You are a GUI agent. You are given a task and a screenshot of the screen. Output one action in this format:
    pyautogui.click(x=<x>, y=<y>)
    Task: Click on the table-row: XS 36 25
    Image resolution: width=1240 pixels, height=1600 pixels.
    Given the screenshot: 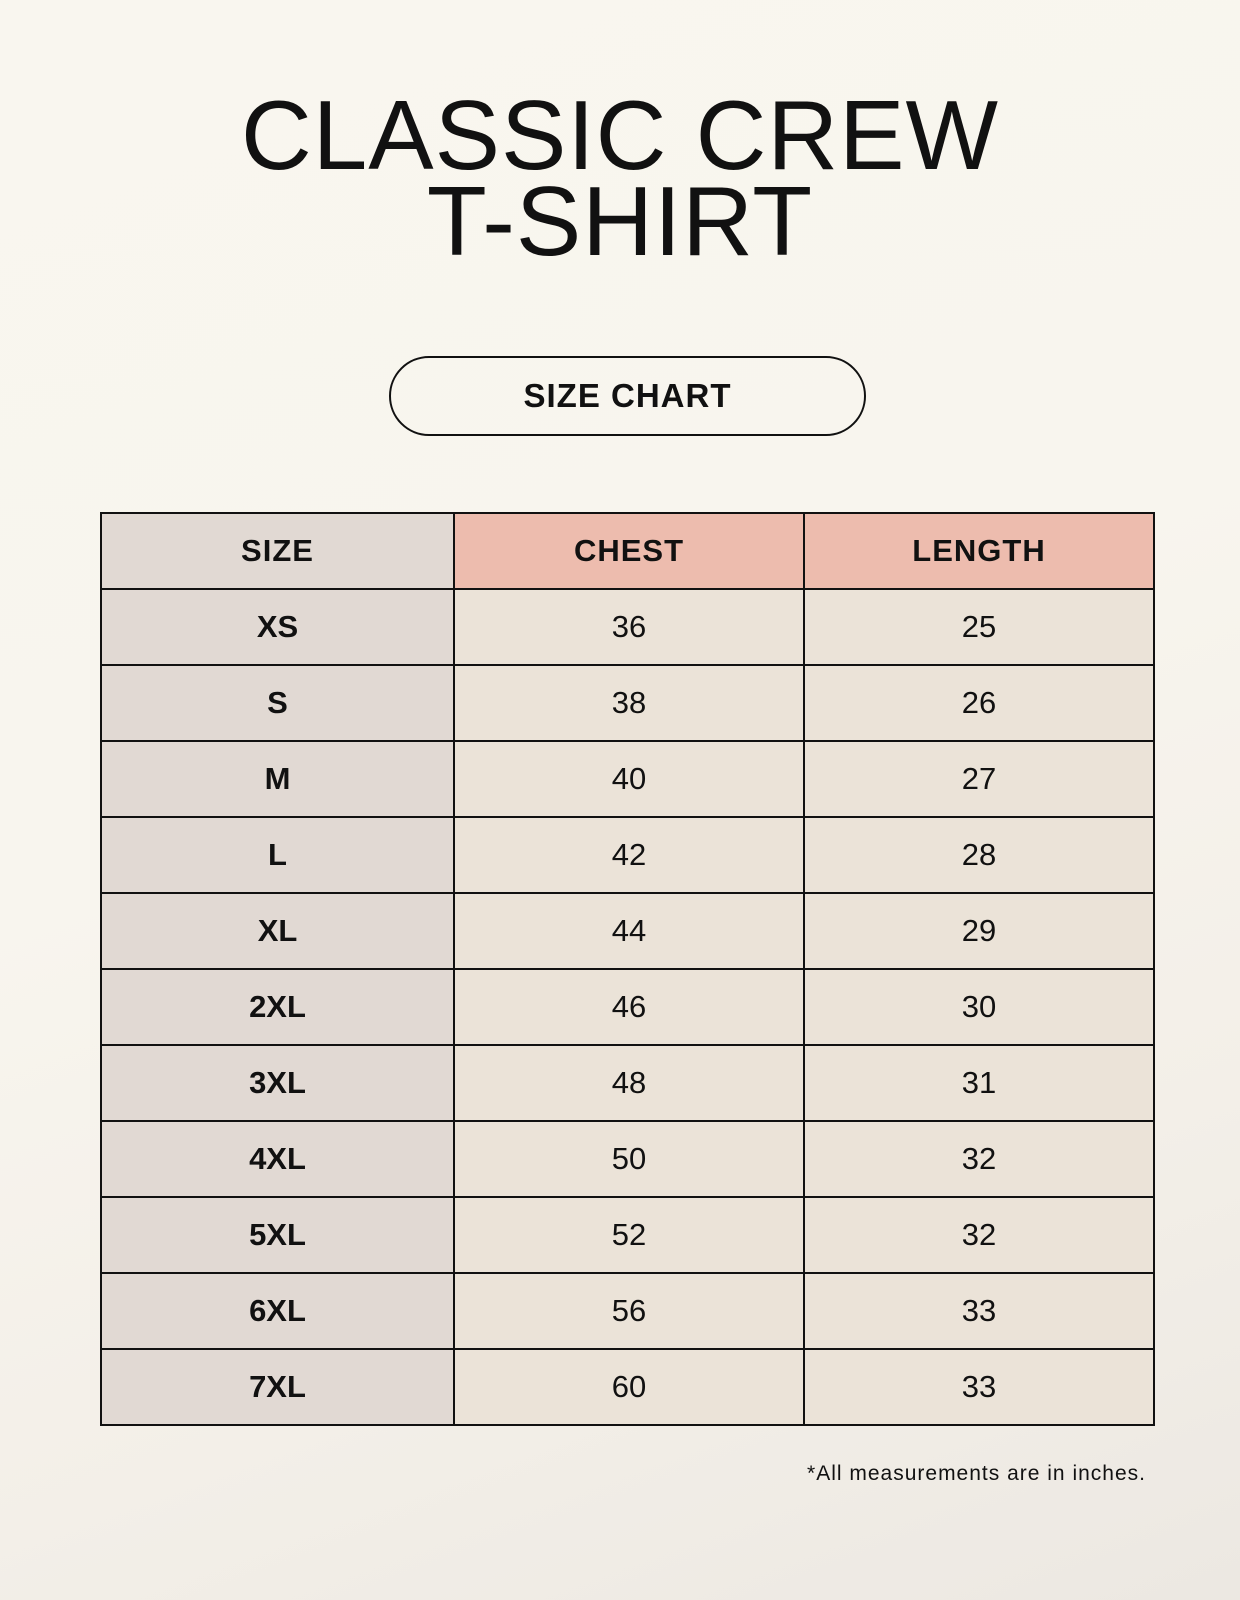 What is the action you would take?
    pyautogui.click(x=627, y=627)
    